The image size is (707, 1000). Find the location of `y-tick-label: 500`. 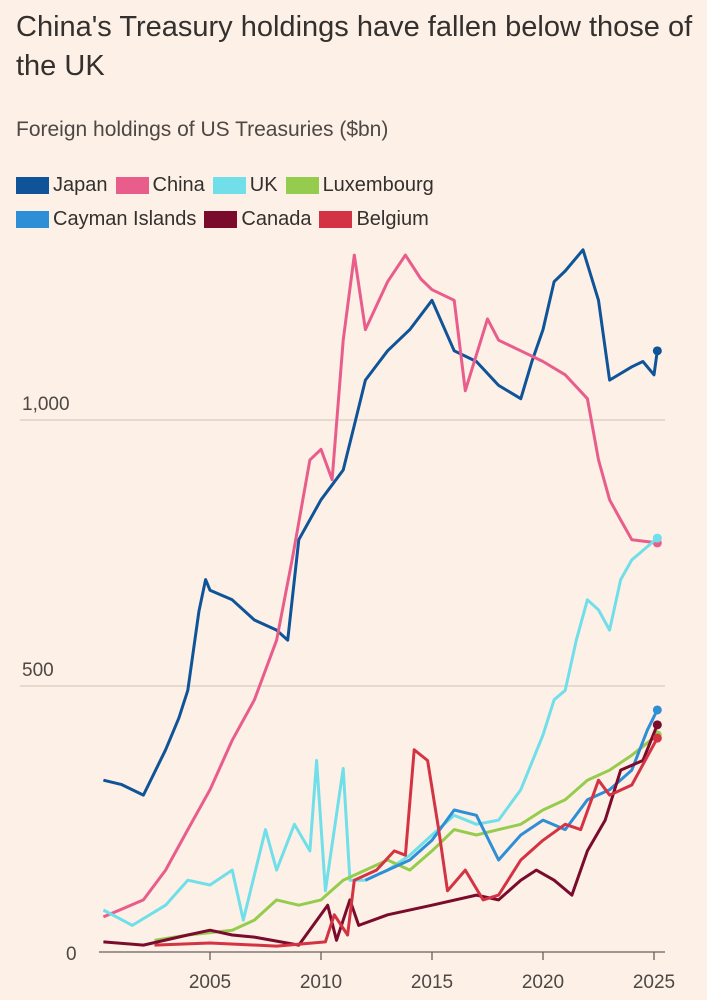

y-tick-label: 500 is located at coordinates (38, 670).